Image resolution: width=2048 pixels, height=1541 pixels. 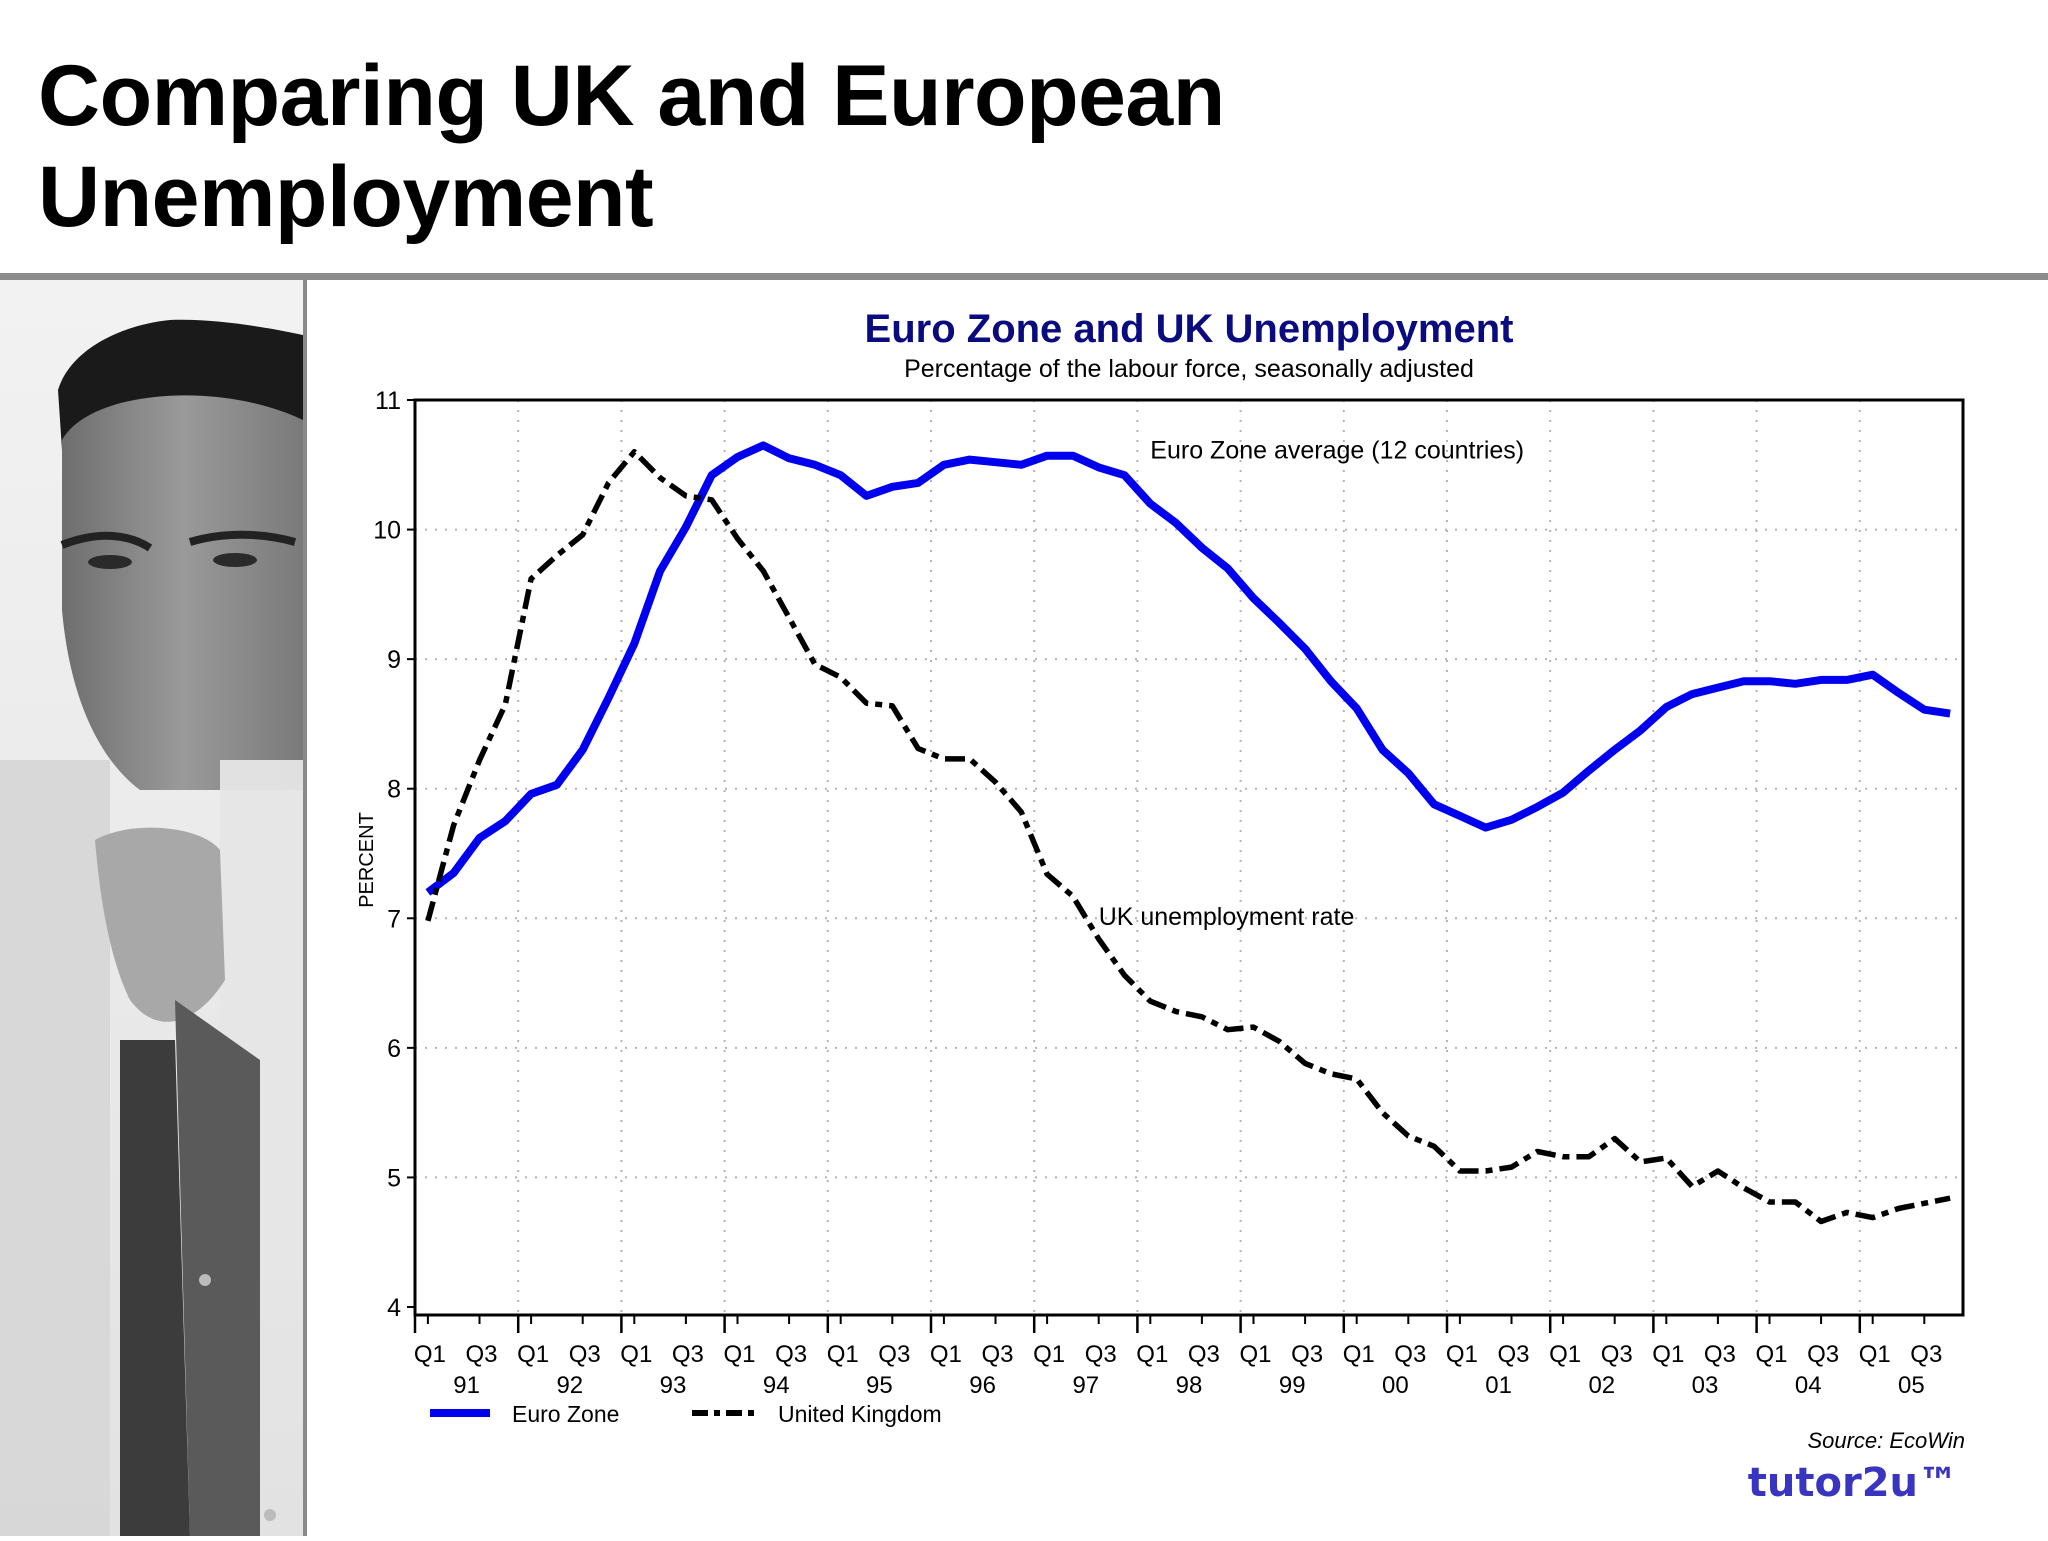 What do you see at coordinates (394, 1049) in the screenshot?
I see `y-tick-label: 6` at bounding box center [394, 1049].